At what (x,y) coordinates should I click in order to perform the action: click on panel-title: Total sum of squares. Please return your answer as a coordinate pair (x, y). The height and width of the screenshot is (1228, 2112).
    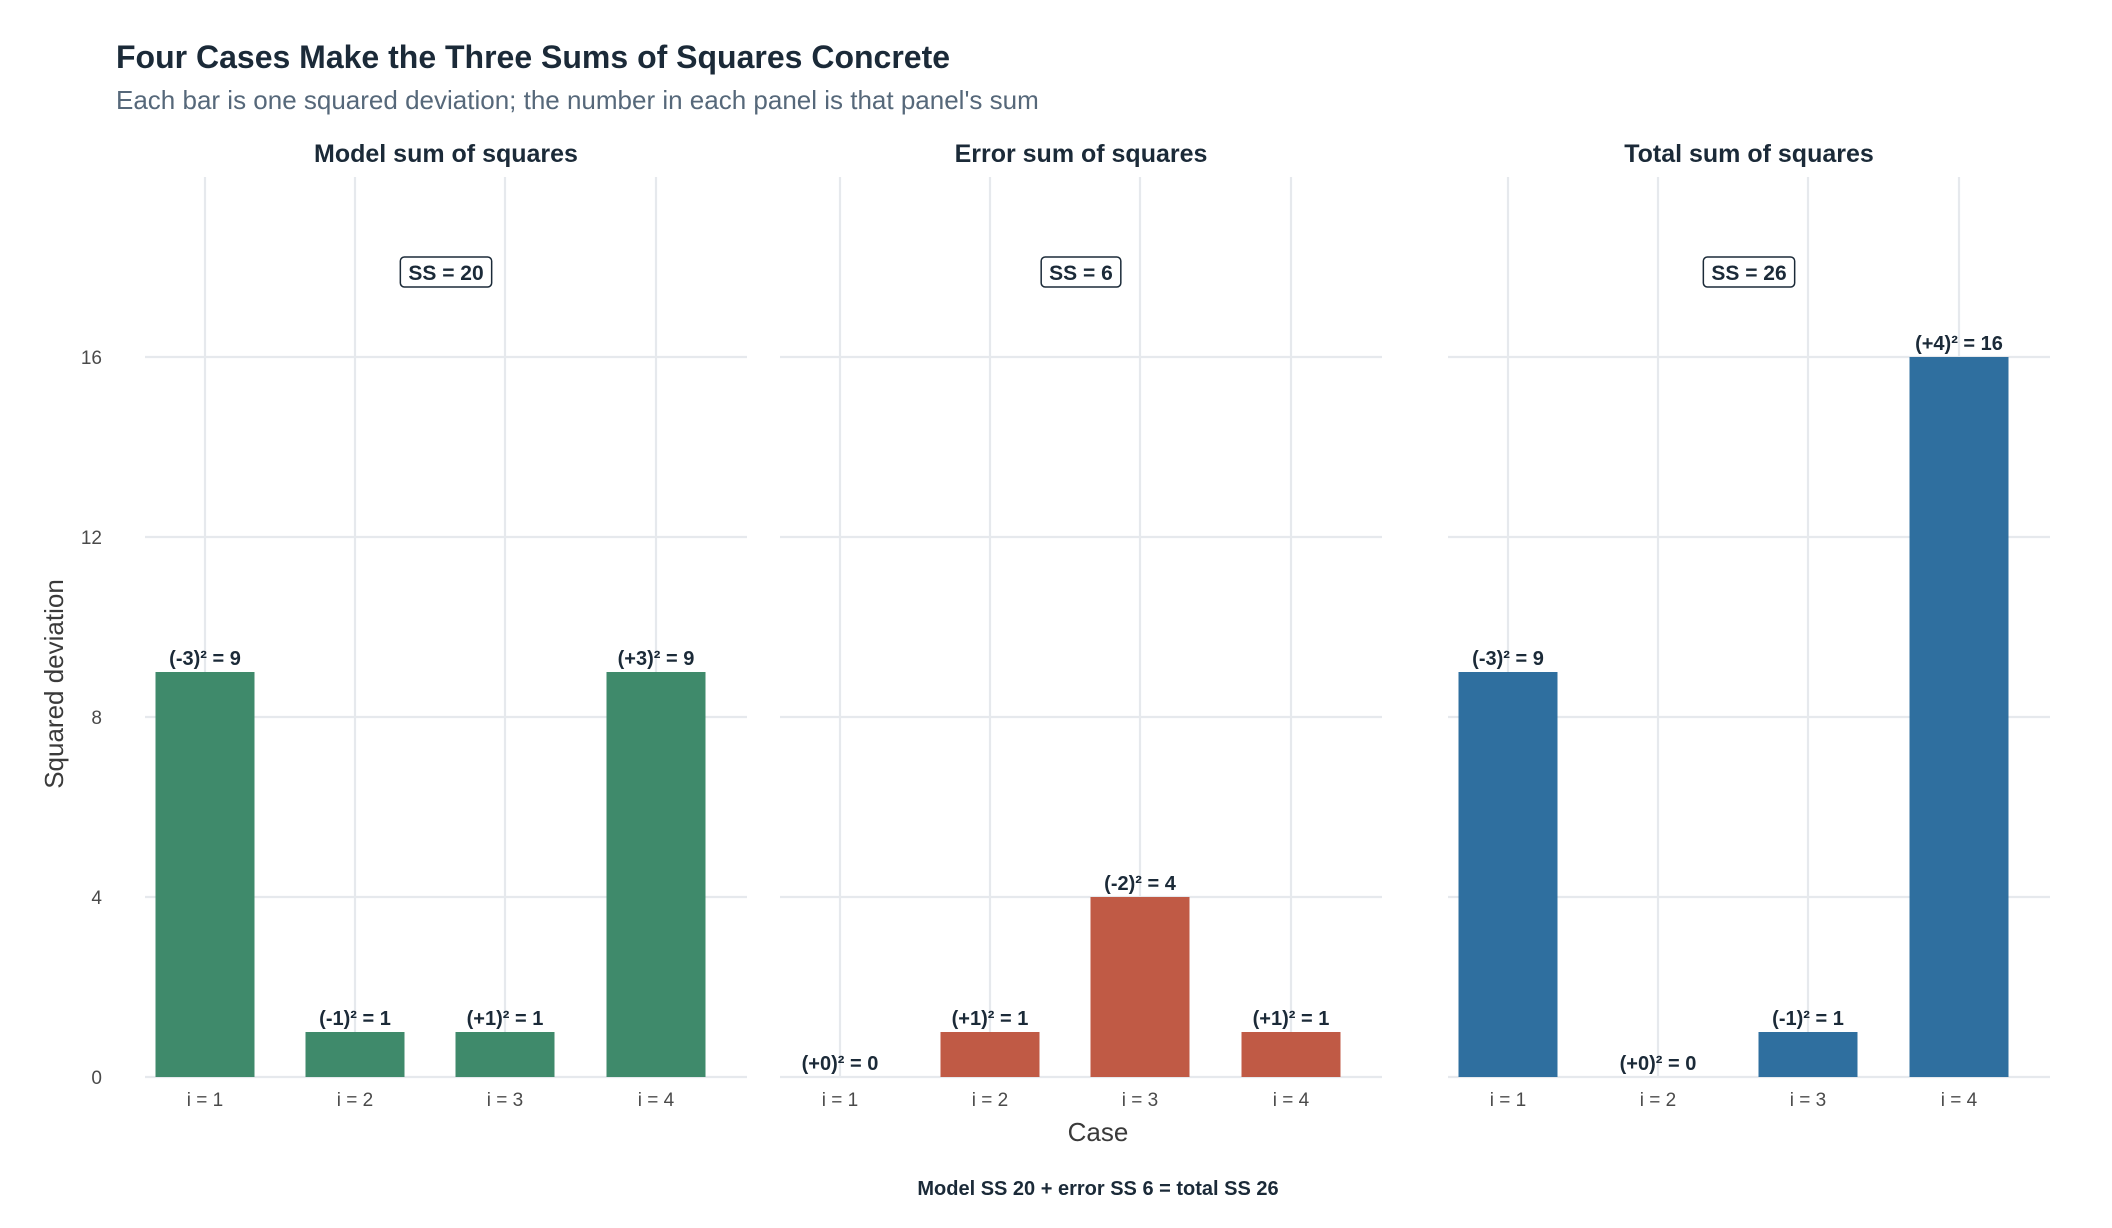
    Looking at the image, I should click on (1749, 154).